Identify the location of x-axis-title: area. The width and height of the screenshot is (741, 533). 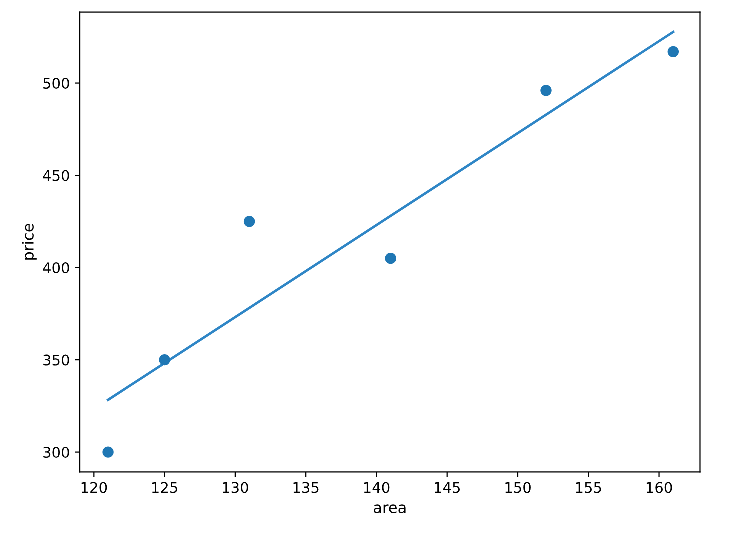
(390, 509).